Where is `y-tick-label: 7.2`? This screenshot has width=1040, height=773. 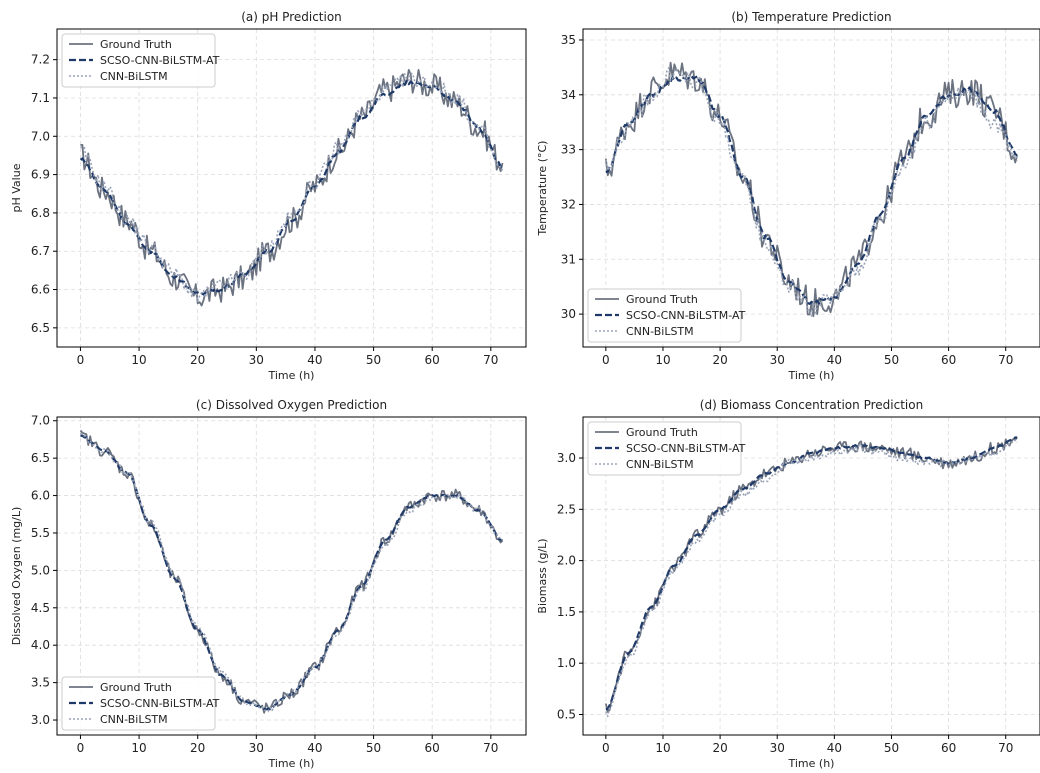
y-tick-label: 7.2 is located at coordinates (40, 60).